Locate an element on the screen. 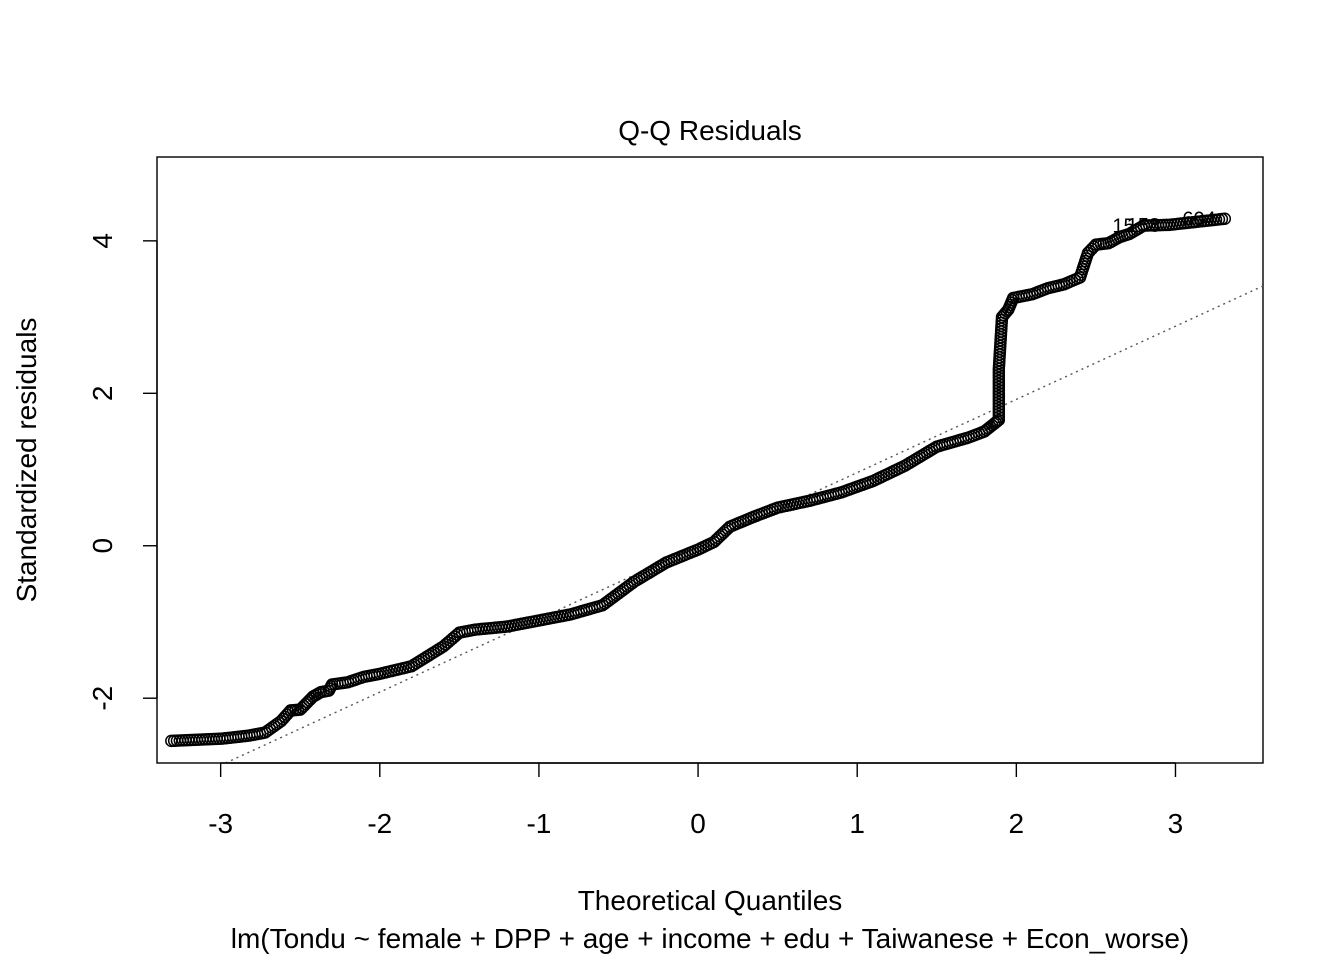 This screenshot has height=960, width=1344. x-axis: -3 -2 -1 0 1 2 3 is located at coordinates (696, 800).